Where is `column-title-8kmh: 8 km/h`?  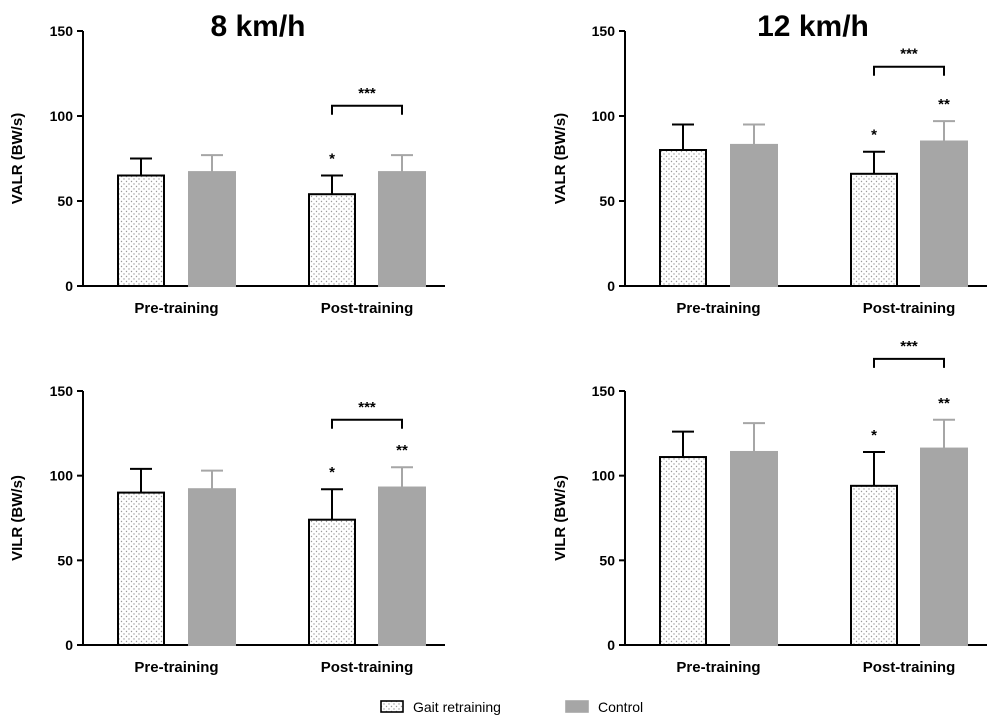
column-title-8kmh: 8 km/h is located at coordinates (257, 26).